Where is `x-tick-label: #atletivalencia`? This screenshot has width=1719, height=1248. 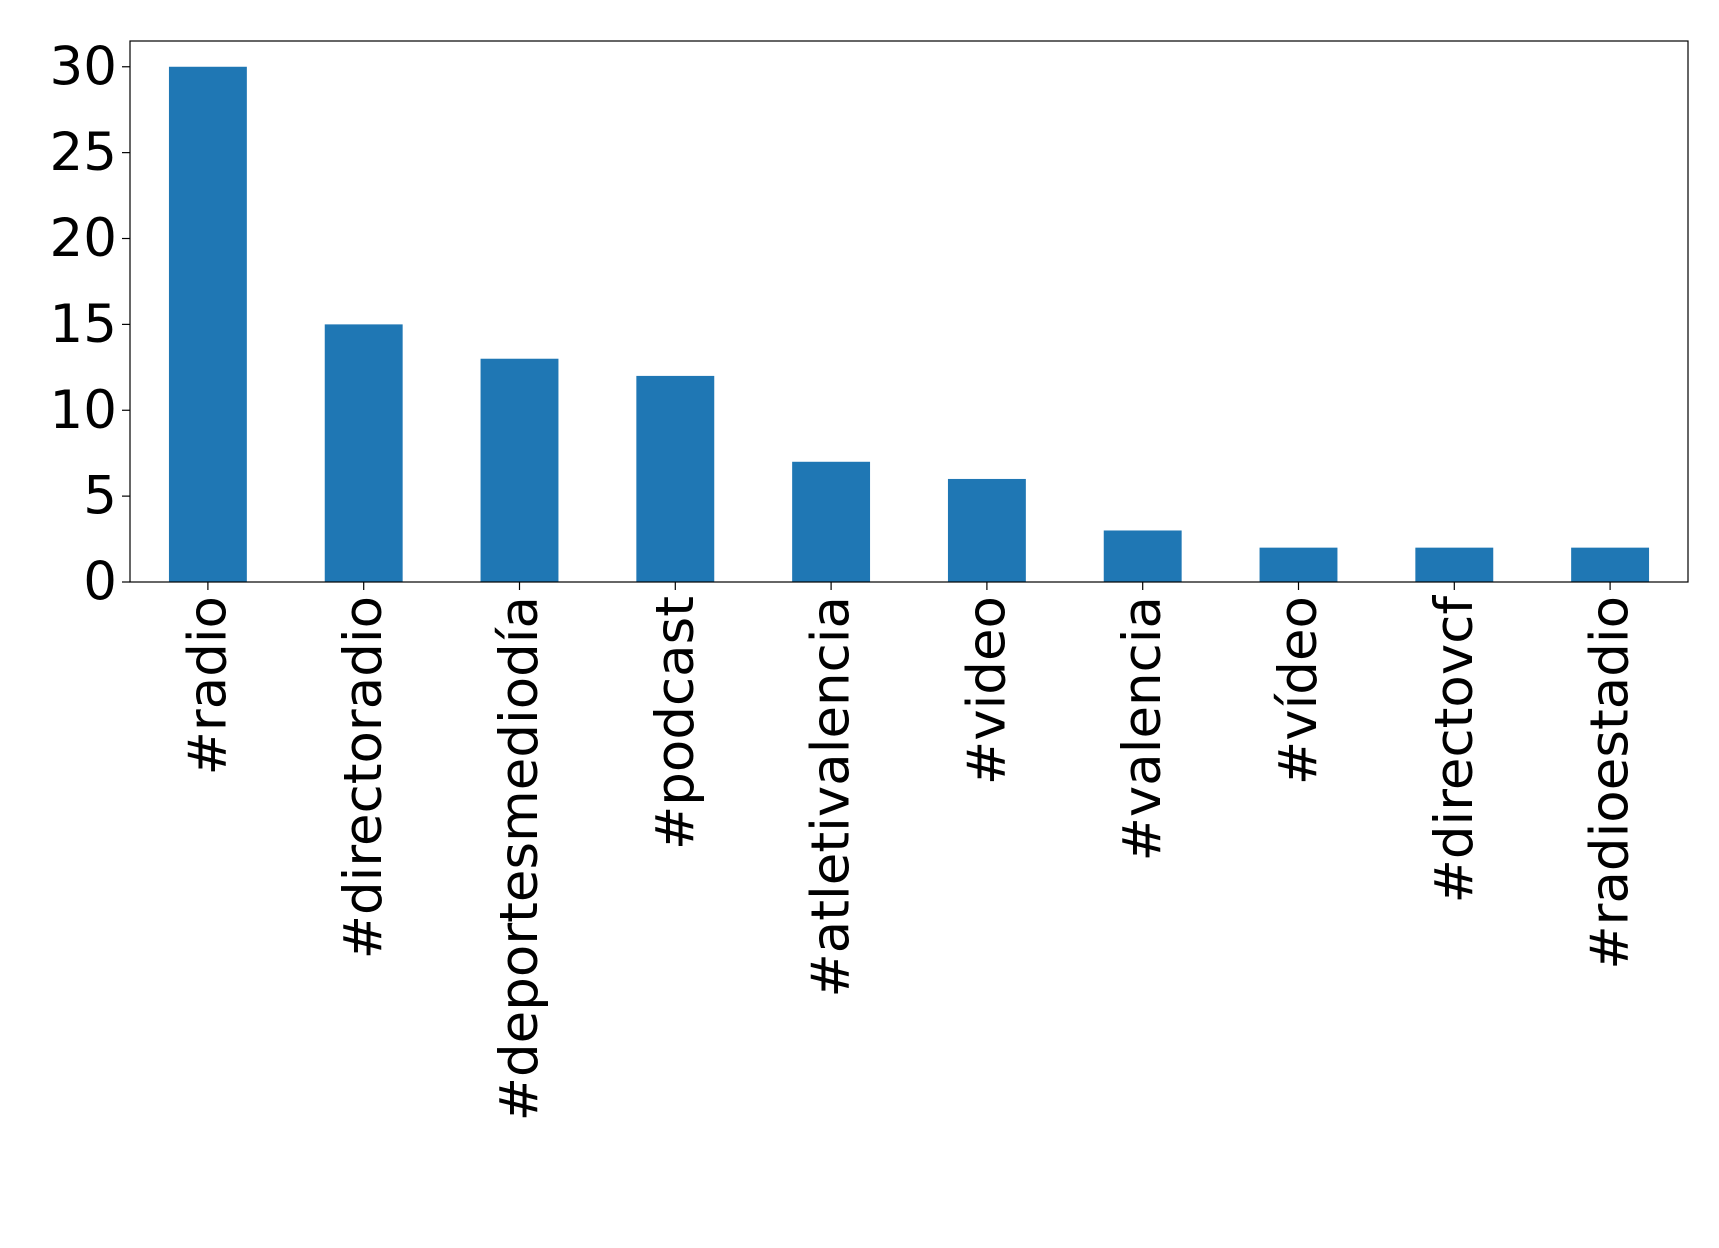 x-tick-label: #atletivalencia is located at coordinates (831, 797).